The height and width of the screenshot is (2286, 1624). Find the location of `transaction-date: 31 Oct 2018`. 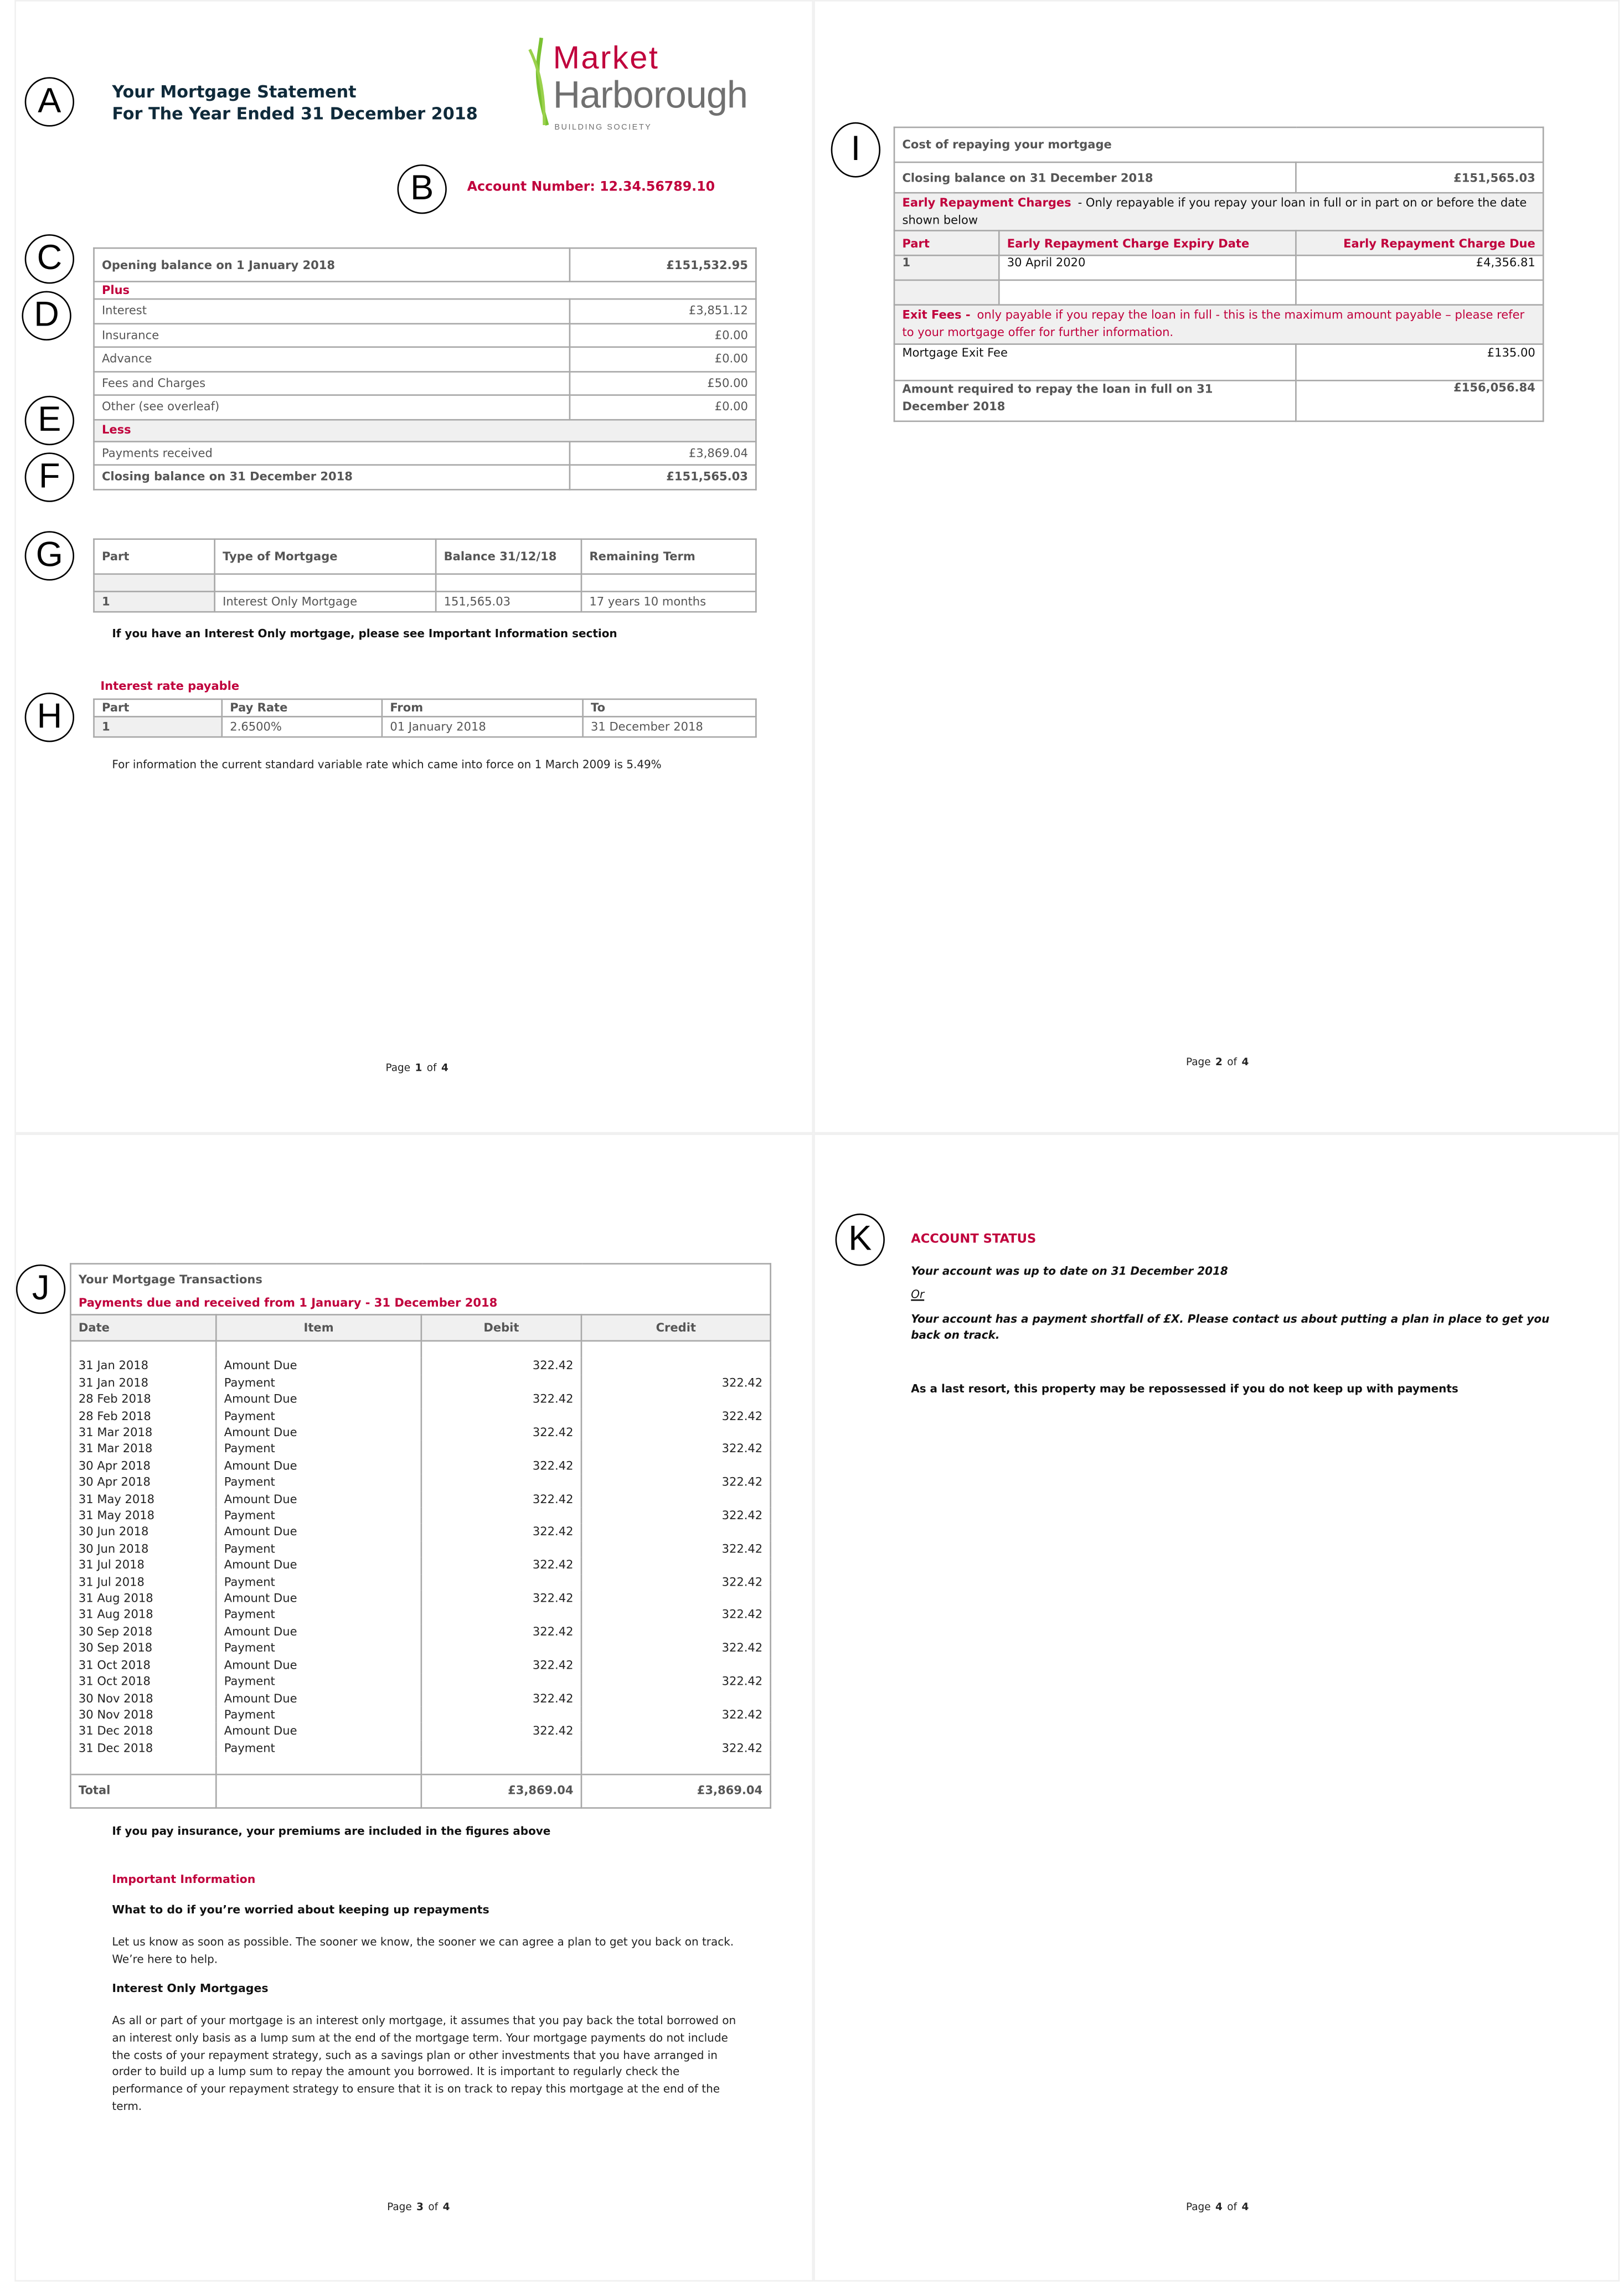

transaction-date: 31 Oct 2018 is located at coordinates (143, 1666).